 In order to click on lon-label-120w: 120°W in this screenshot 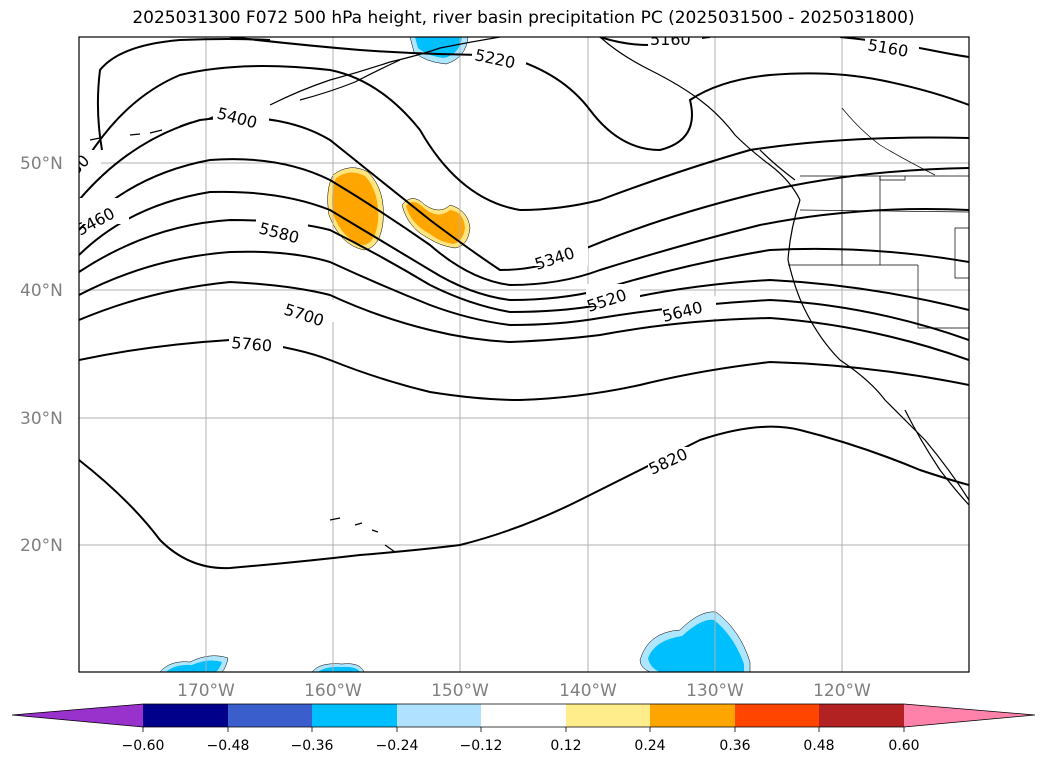, I will do `click(842, 691)`.